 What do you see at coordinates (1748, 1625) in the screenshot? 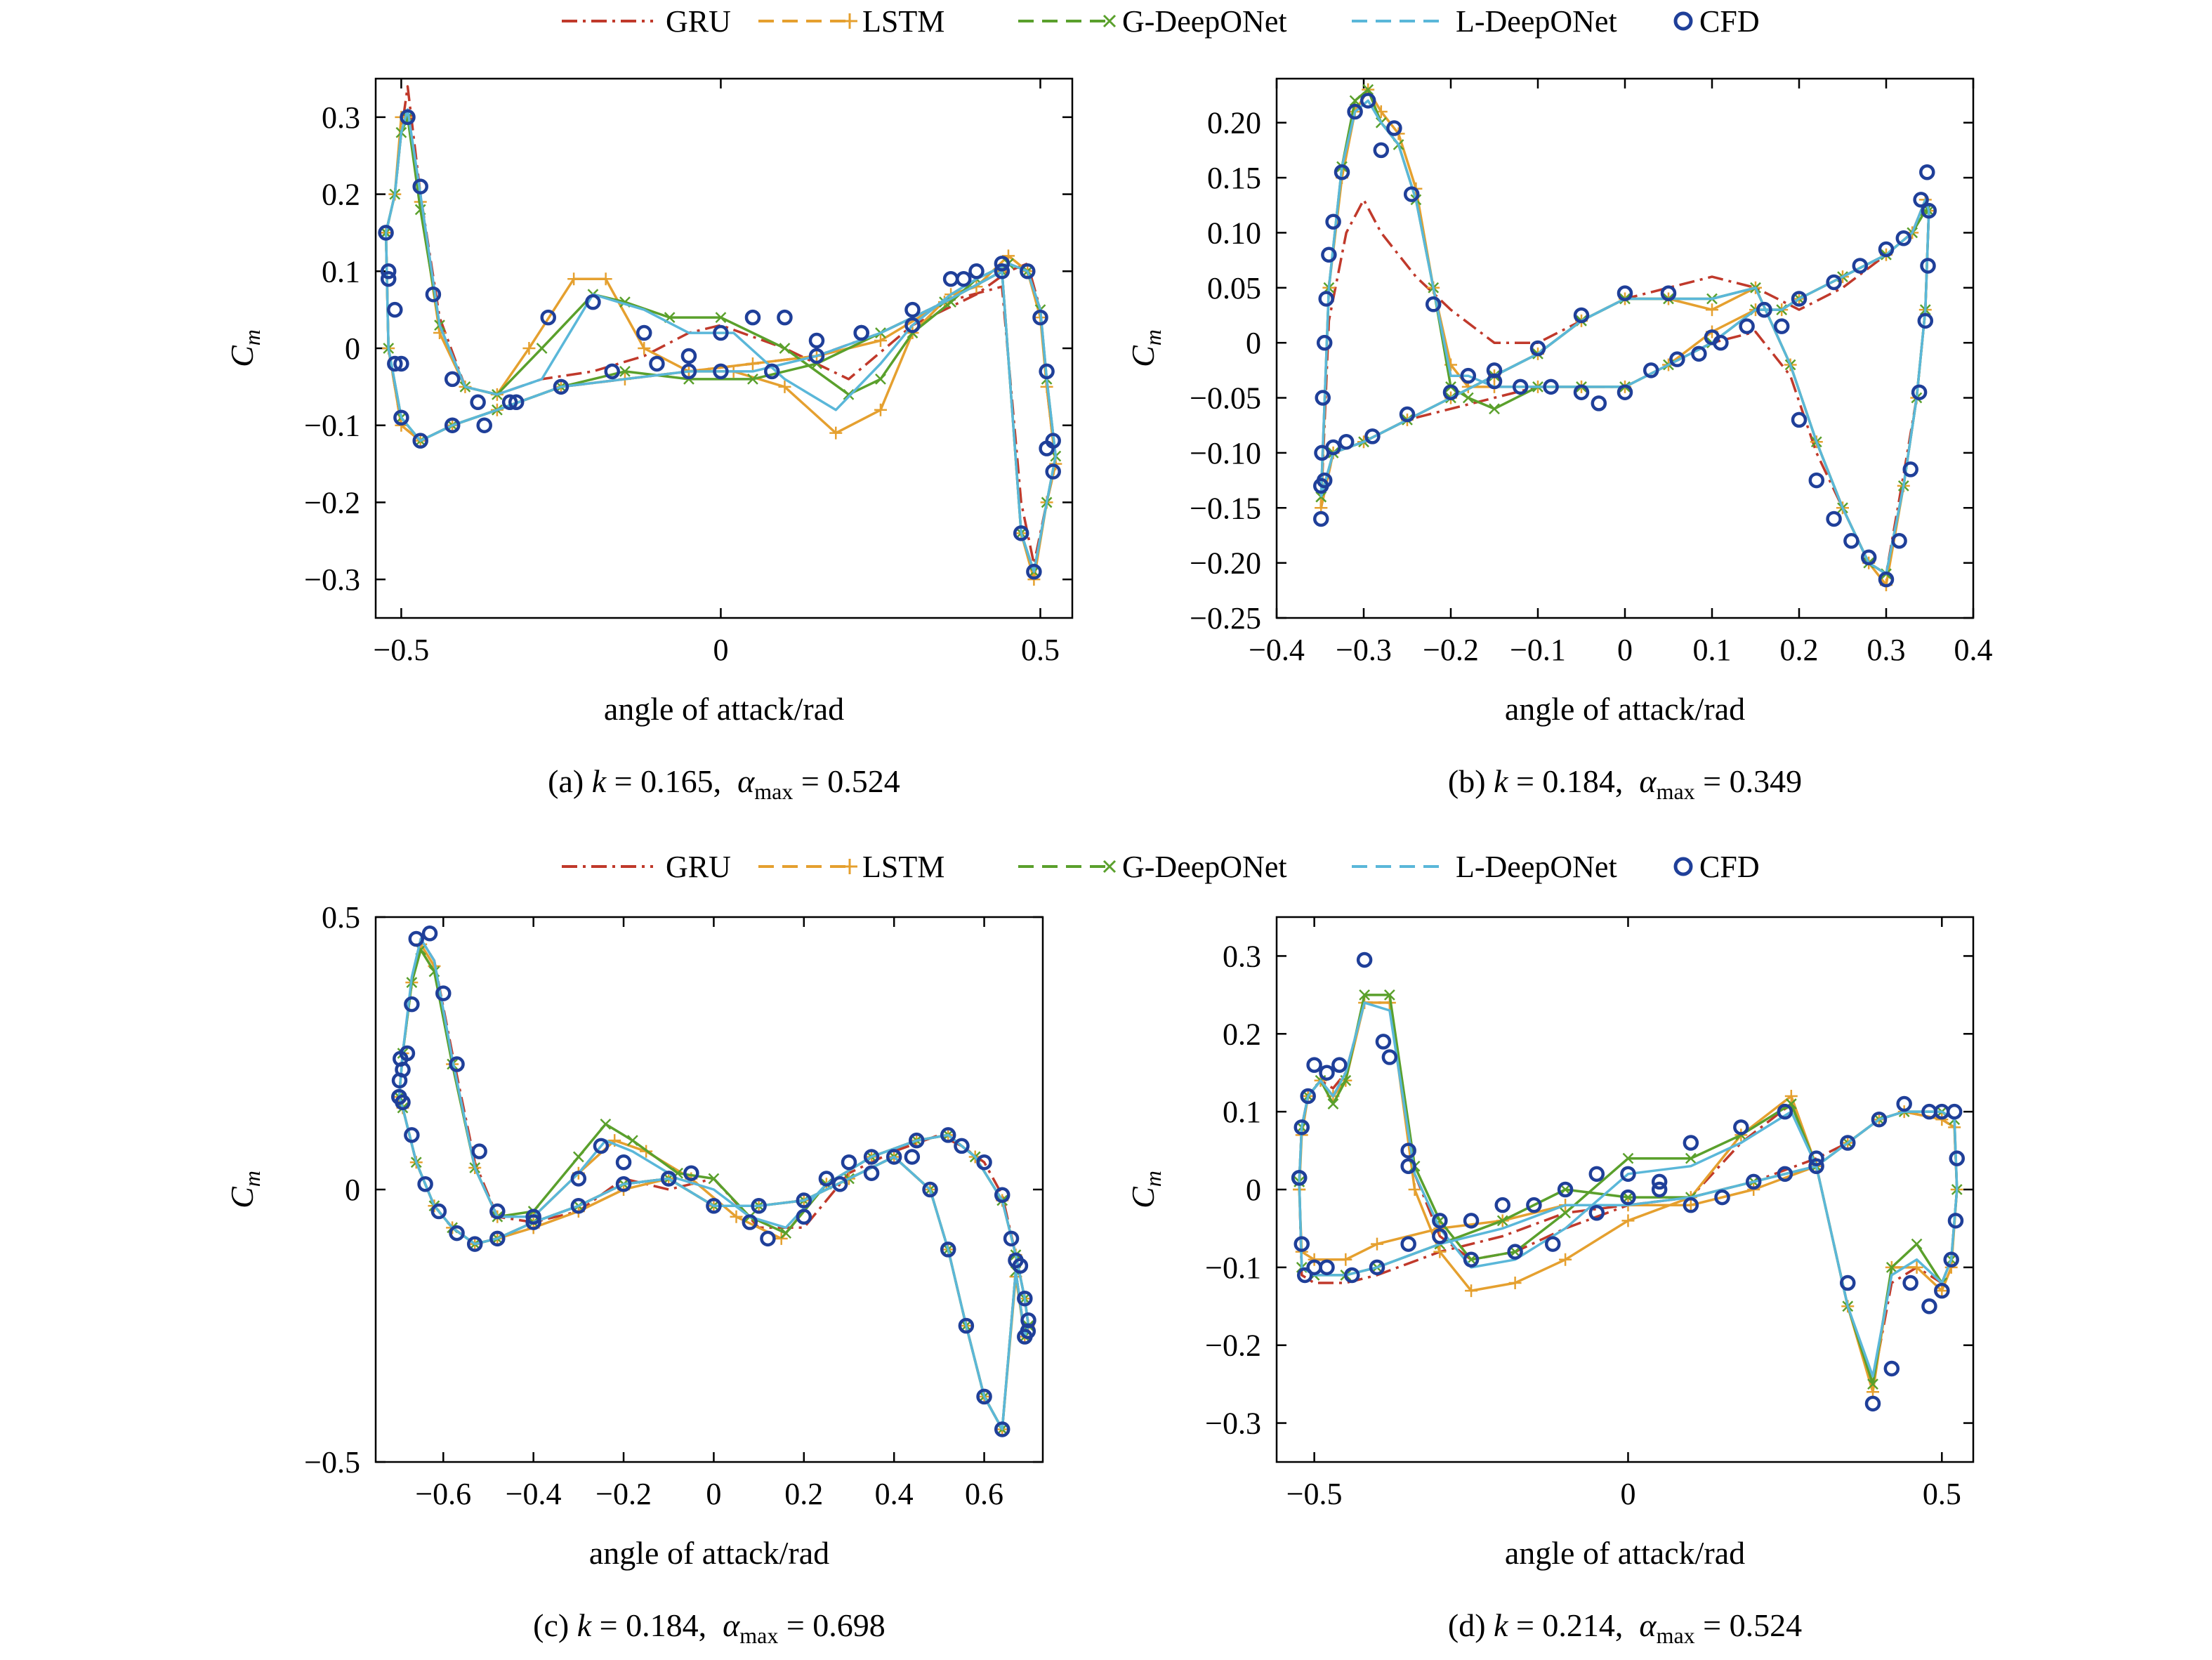
I see `caption-alpha-value: = 0.524` at bounding box center [1748, 1625].